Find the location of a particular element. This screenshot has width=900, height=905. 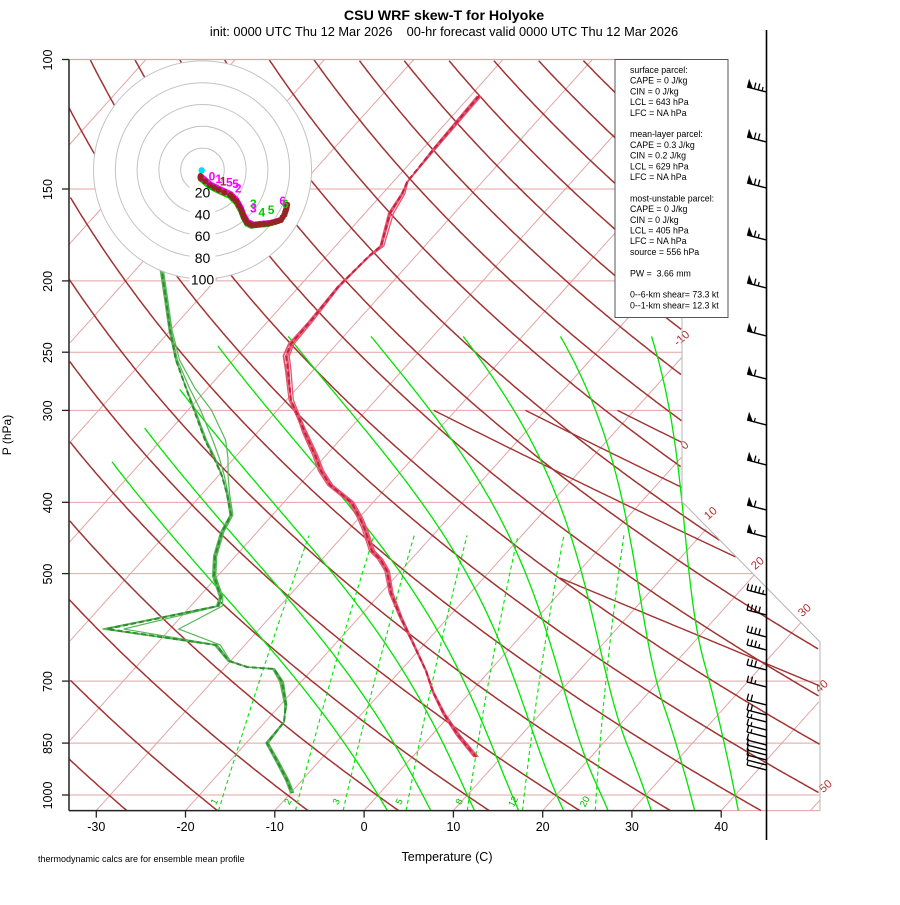

svg-text: mean-layer parcel: is located at coordinates (666, 134).